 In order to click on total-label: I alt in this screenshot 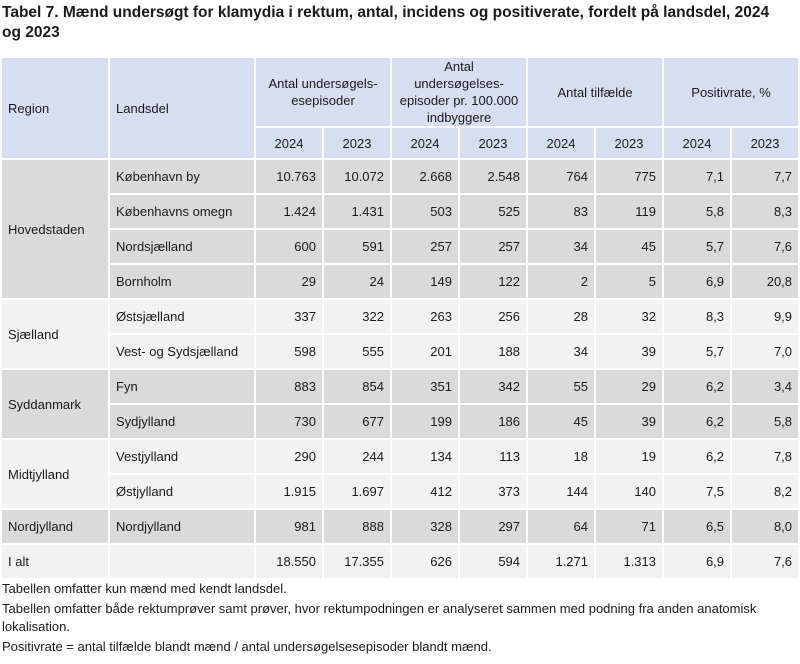, I will do `click(55, 561)`.